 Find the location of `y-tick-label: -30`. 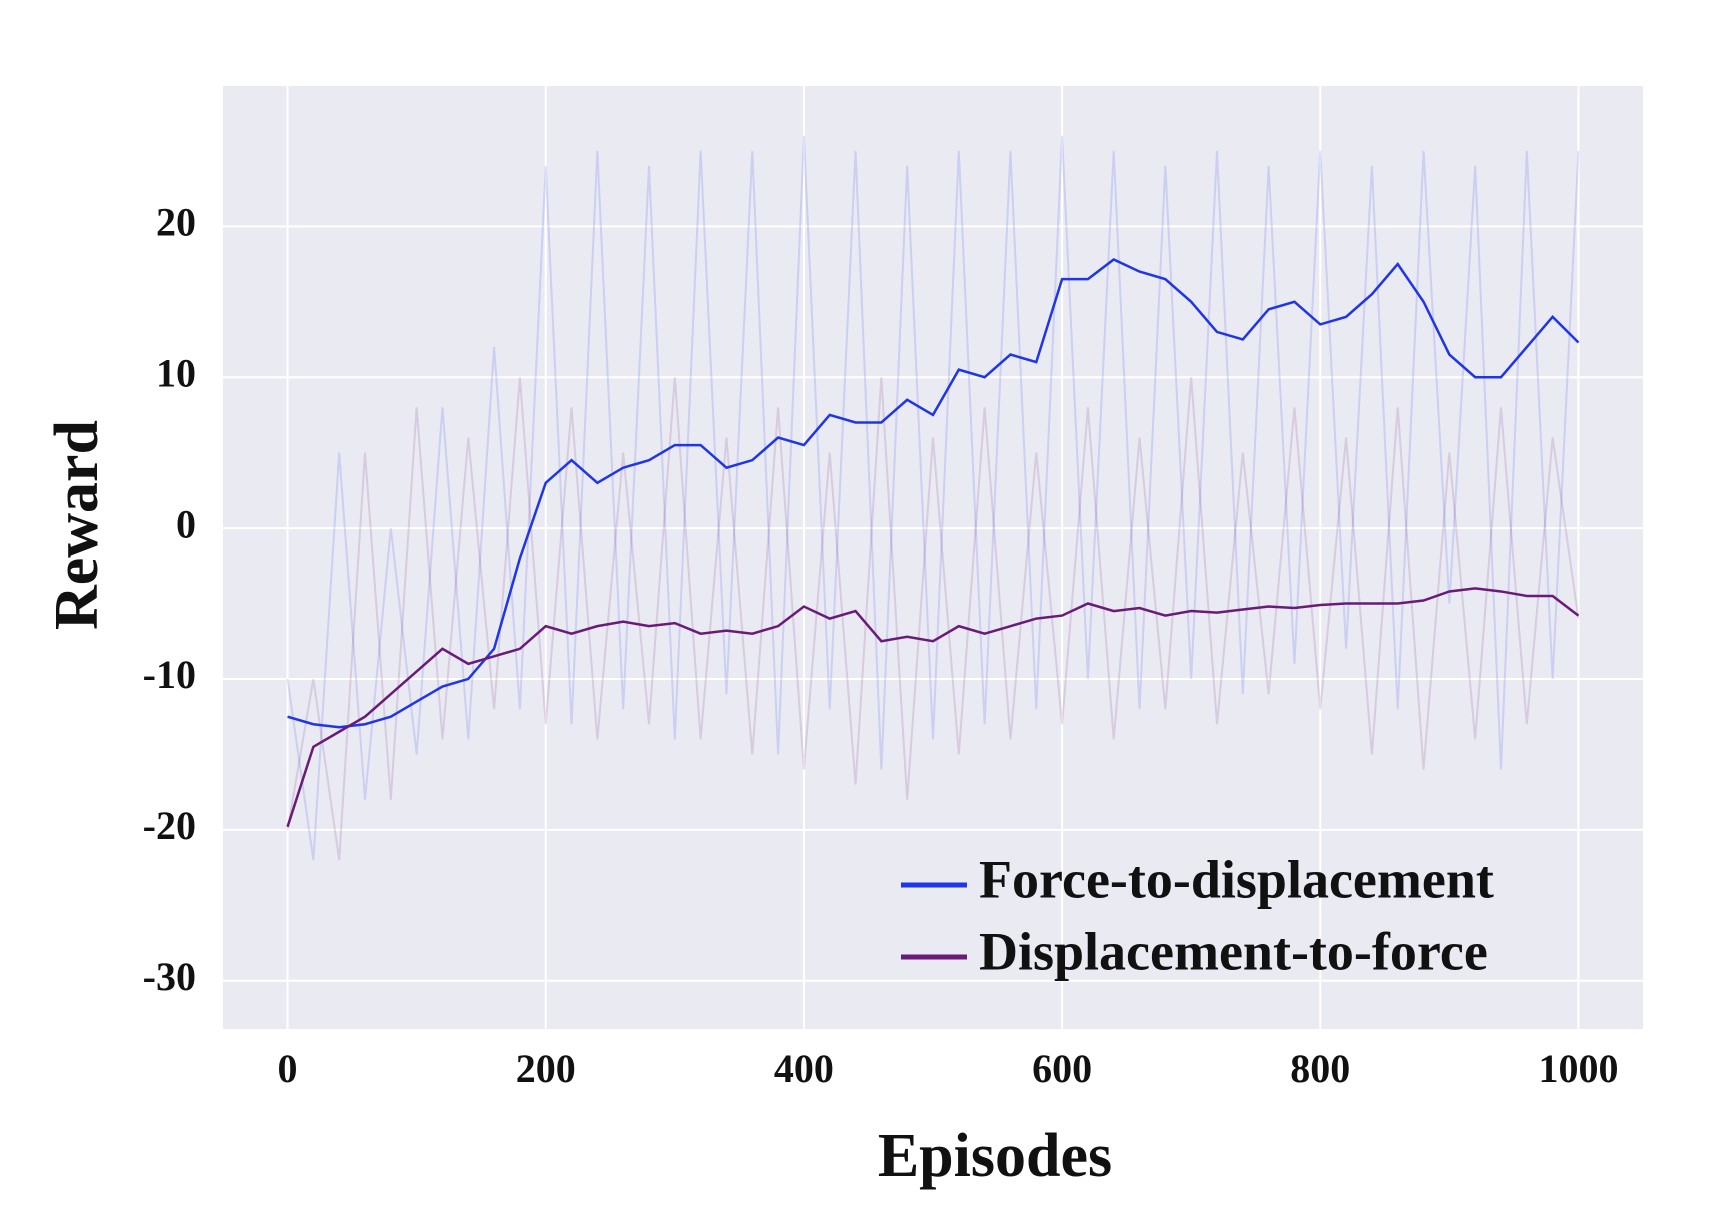

y-tick-label: -30 is located at coordinates (169, 976).